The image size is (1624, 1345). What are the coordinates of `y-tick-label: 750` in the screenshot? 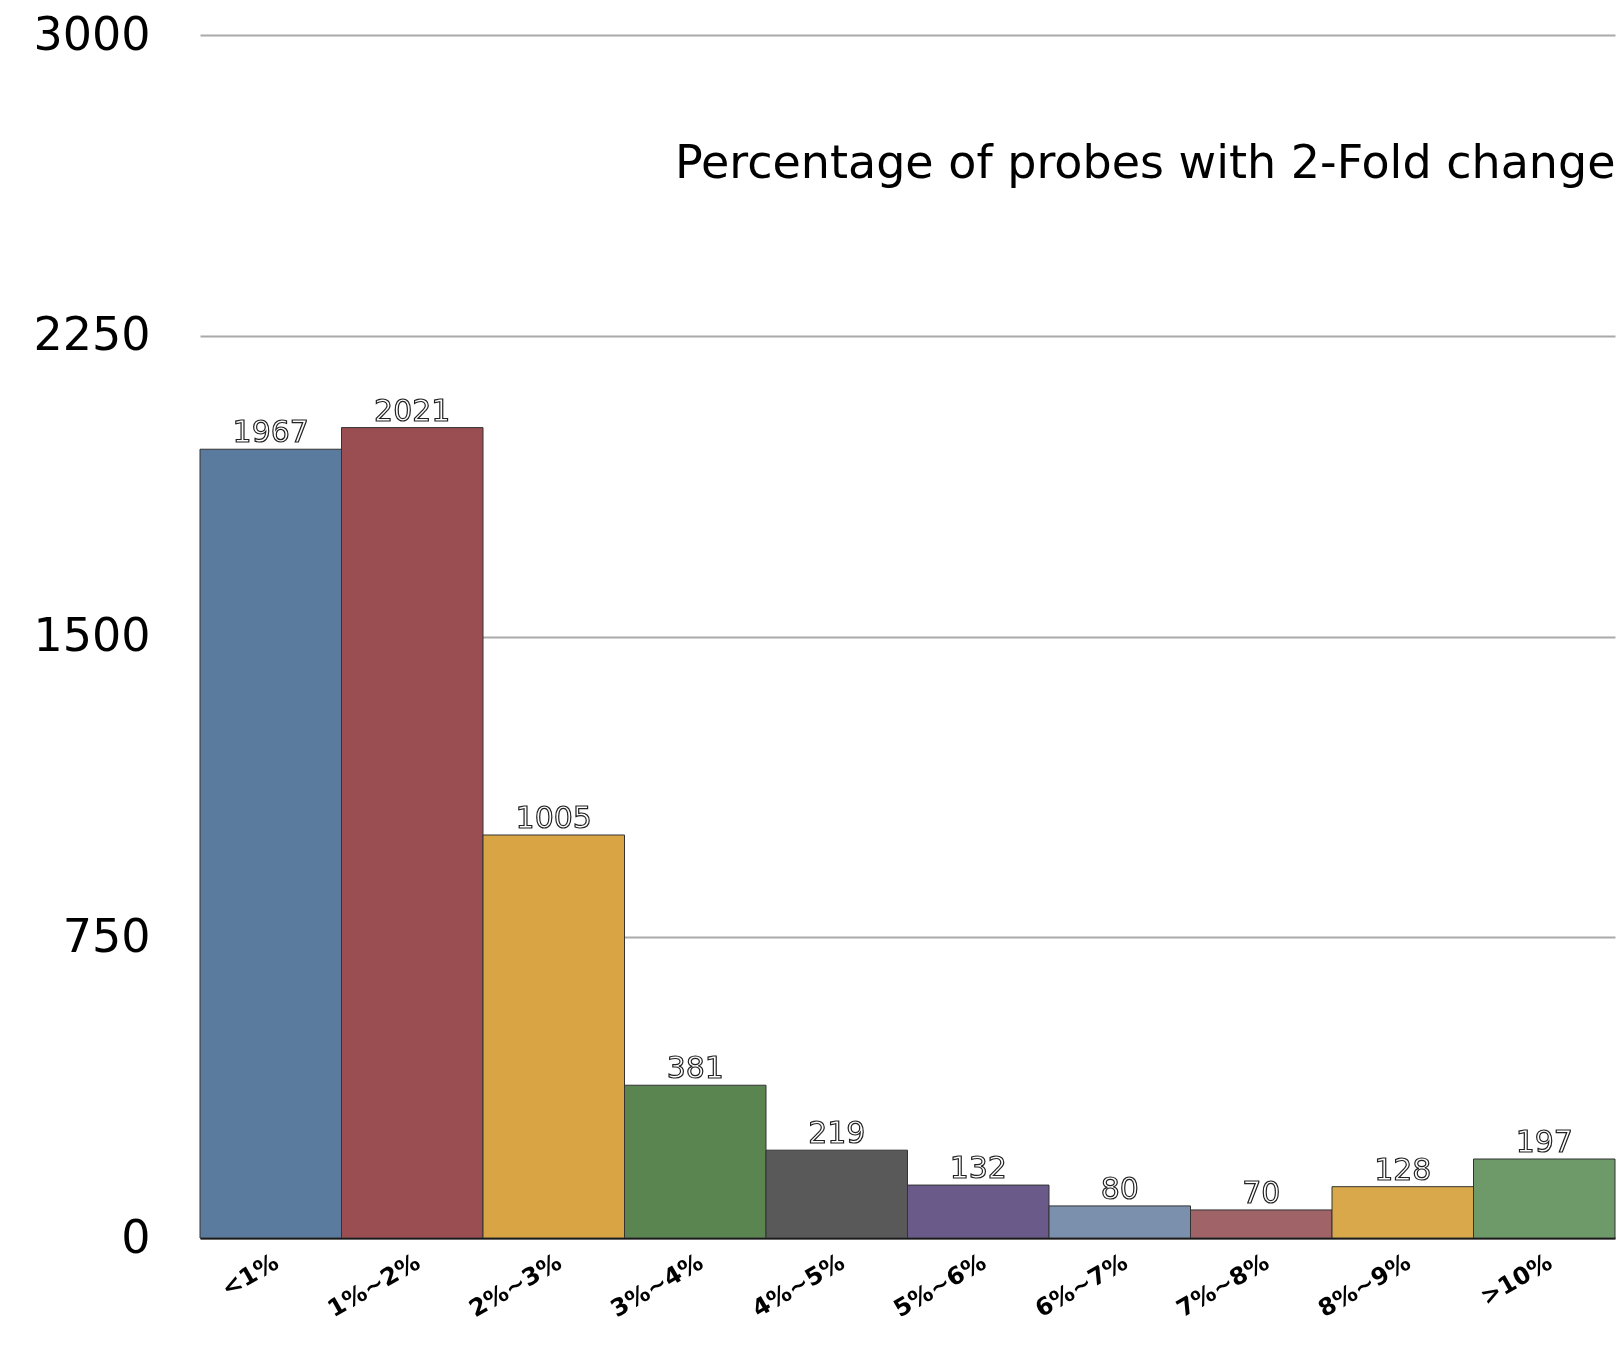 It's located at (106, 935).